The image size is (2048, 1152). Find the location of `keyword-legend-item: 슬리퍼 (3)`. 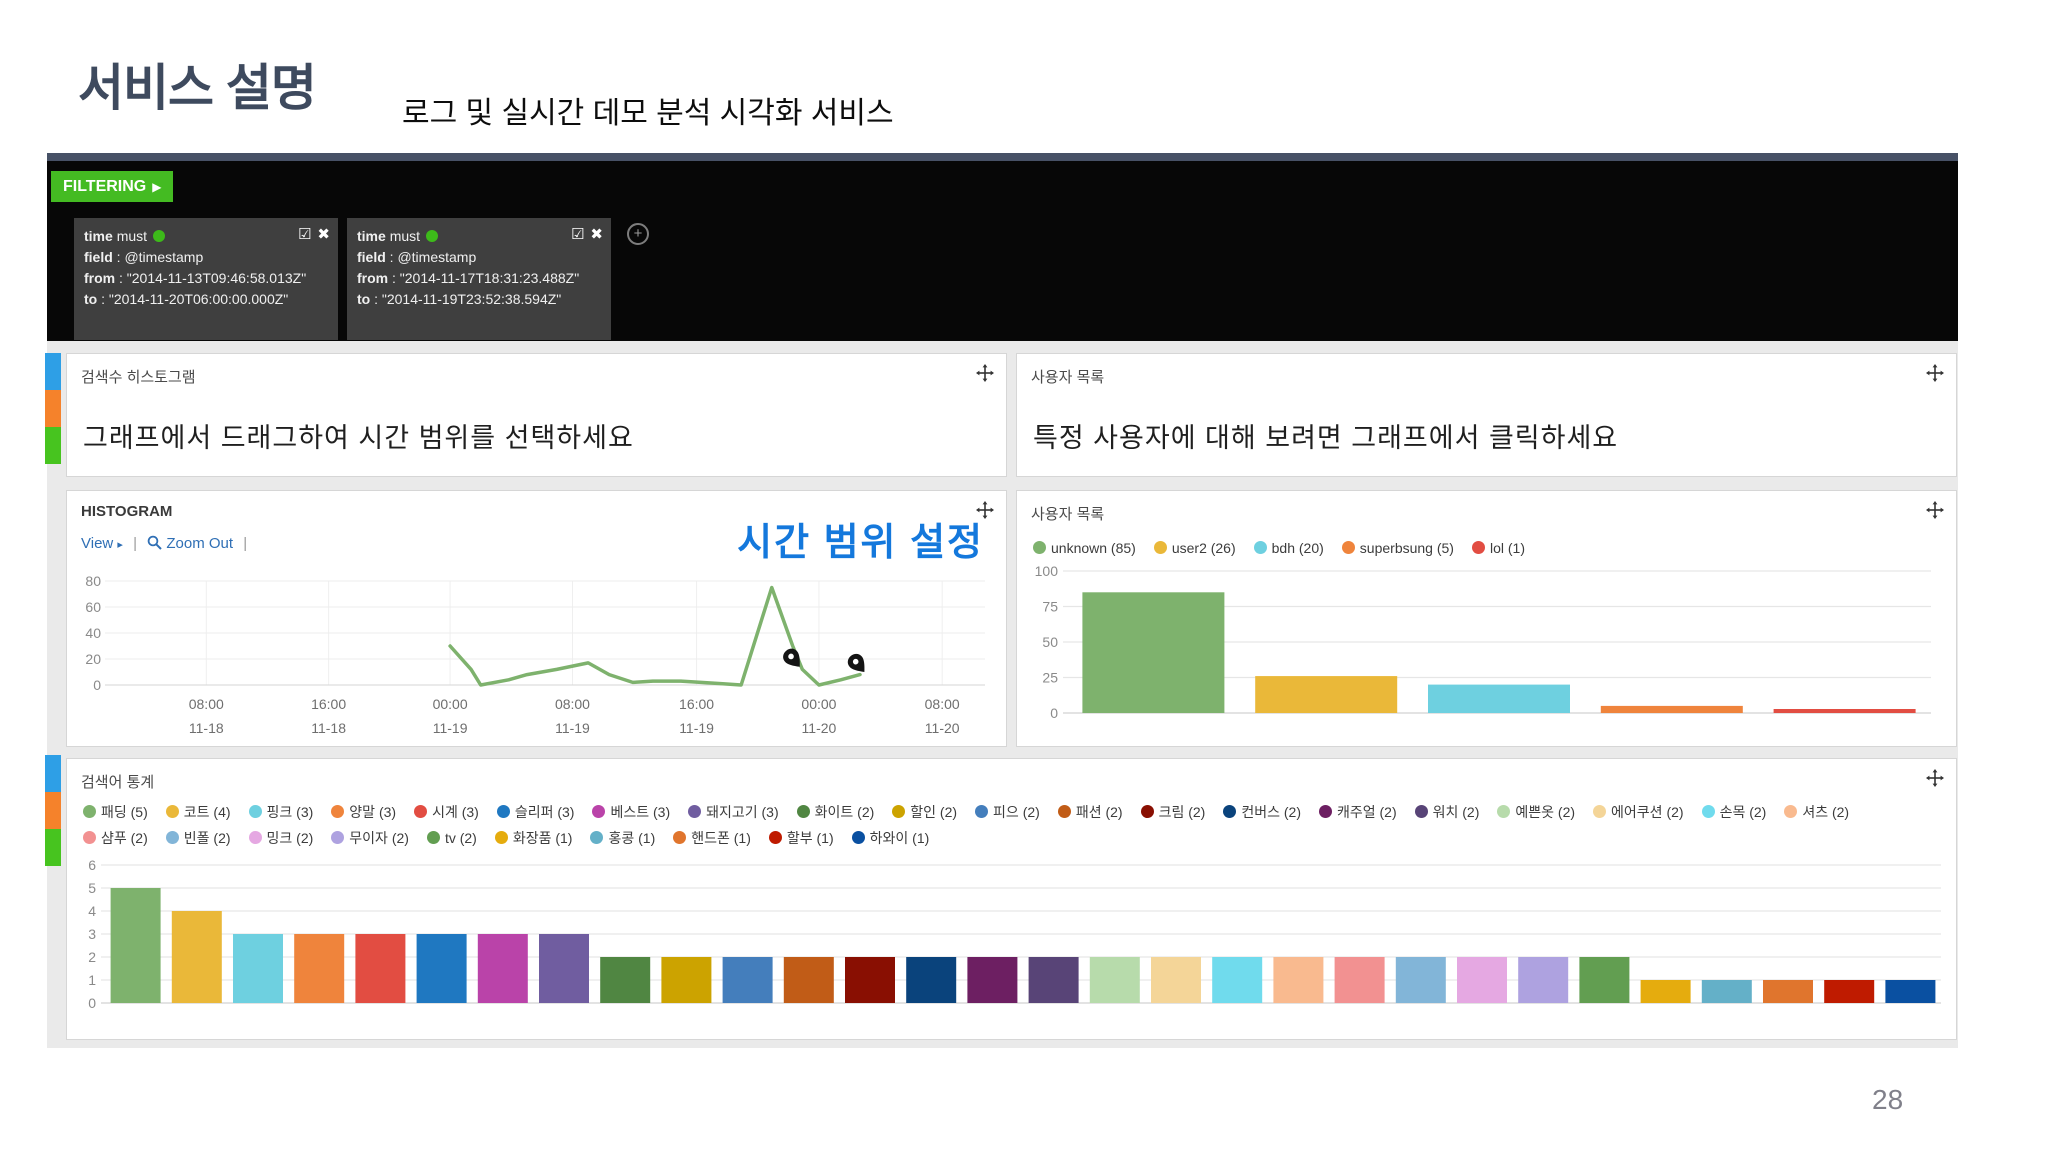

keyword-legend-item: 슬리퍼 (3) is located at coordinates (535, 812).